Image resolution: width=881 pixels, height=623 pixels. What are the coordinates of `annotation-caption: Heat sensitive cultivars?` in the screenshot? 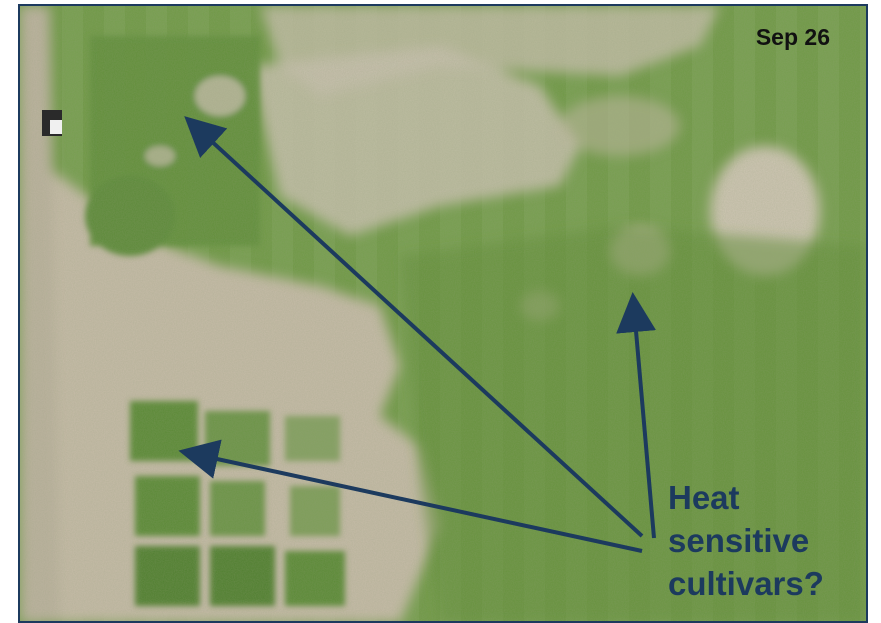 It's located at (746, 540).